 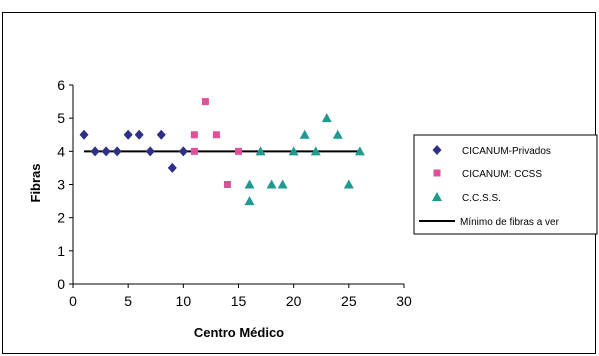 I want to click on x-tick-label: 20, so click(x=294, y=301).